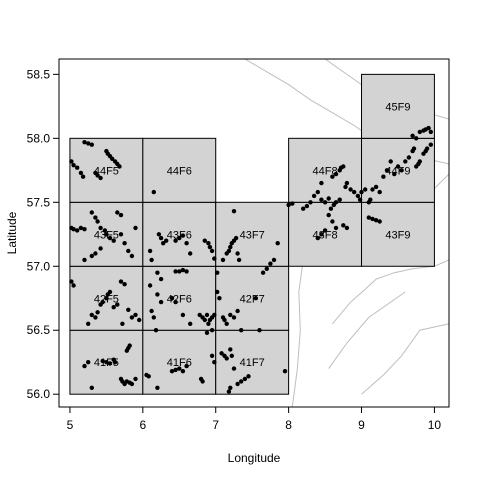 The width and height of the screenshot is (480, 480). I want to click on y-tick-label-57: 57.0, so click(39, 266).